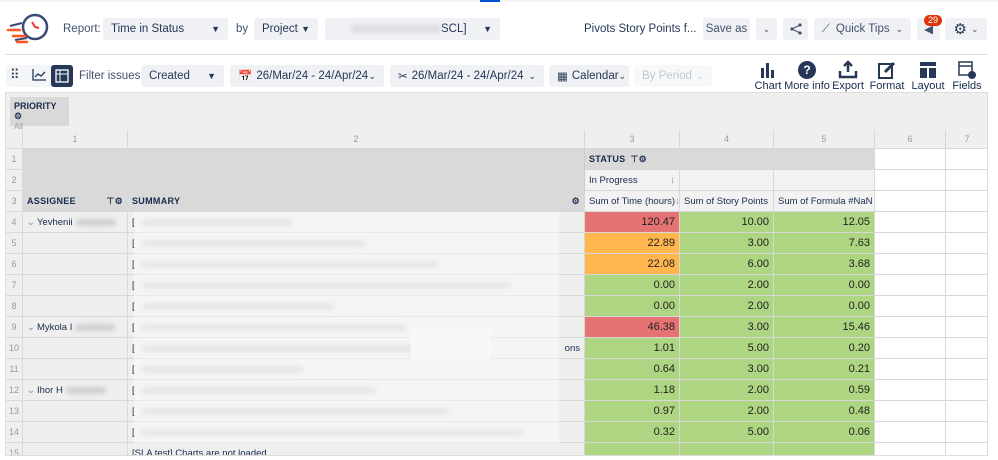 The height and width of the screenshot is (460, 998). Describe the element at coordinates (966, 29) in the screenshot. I see `settings-button: ⚙ ⌄` at that location.